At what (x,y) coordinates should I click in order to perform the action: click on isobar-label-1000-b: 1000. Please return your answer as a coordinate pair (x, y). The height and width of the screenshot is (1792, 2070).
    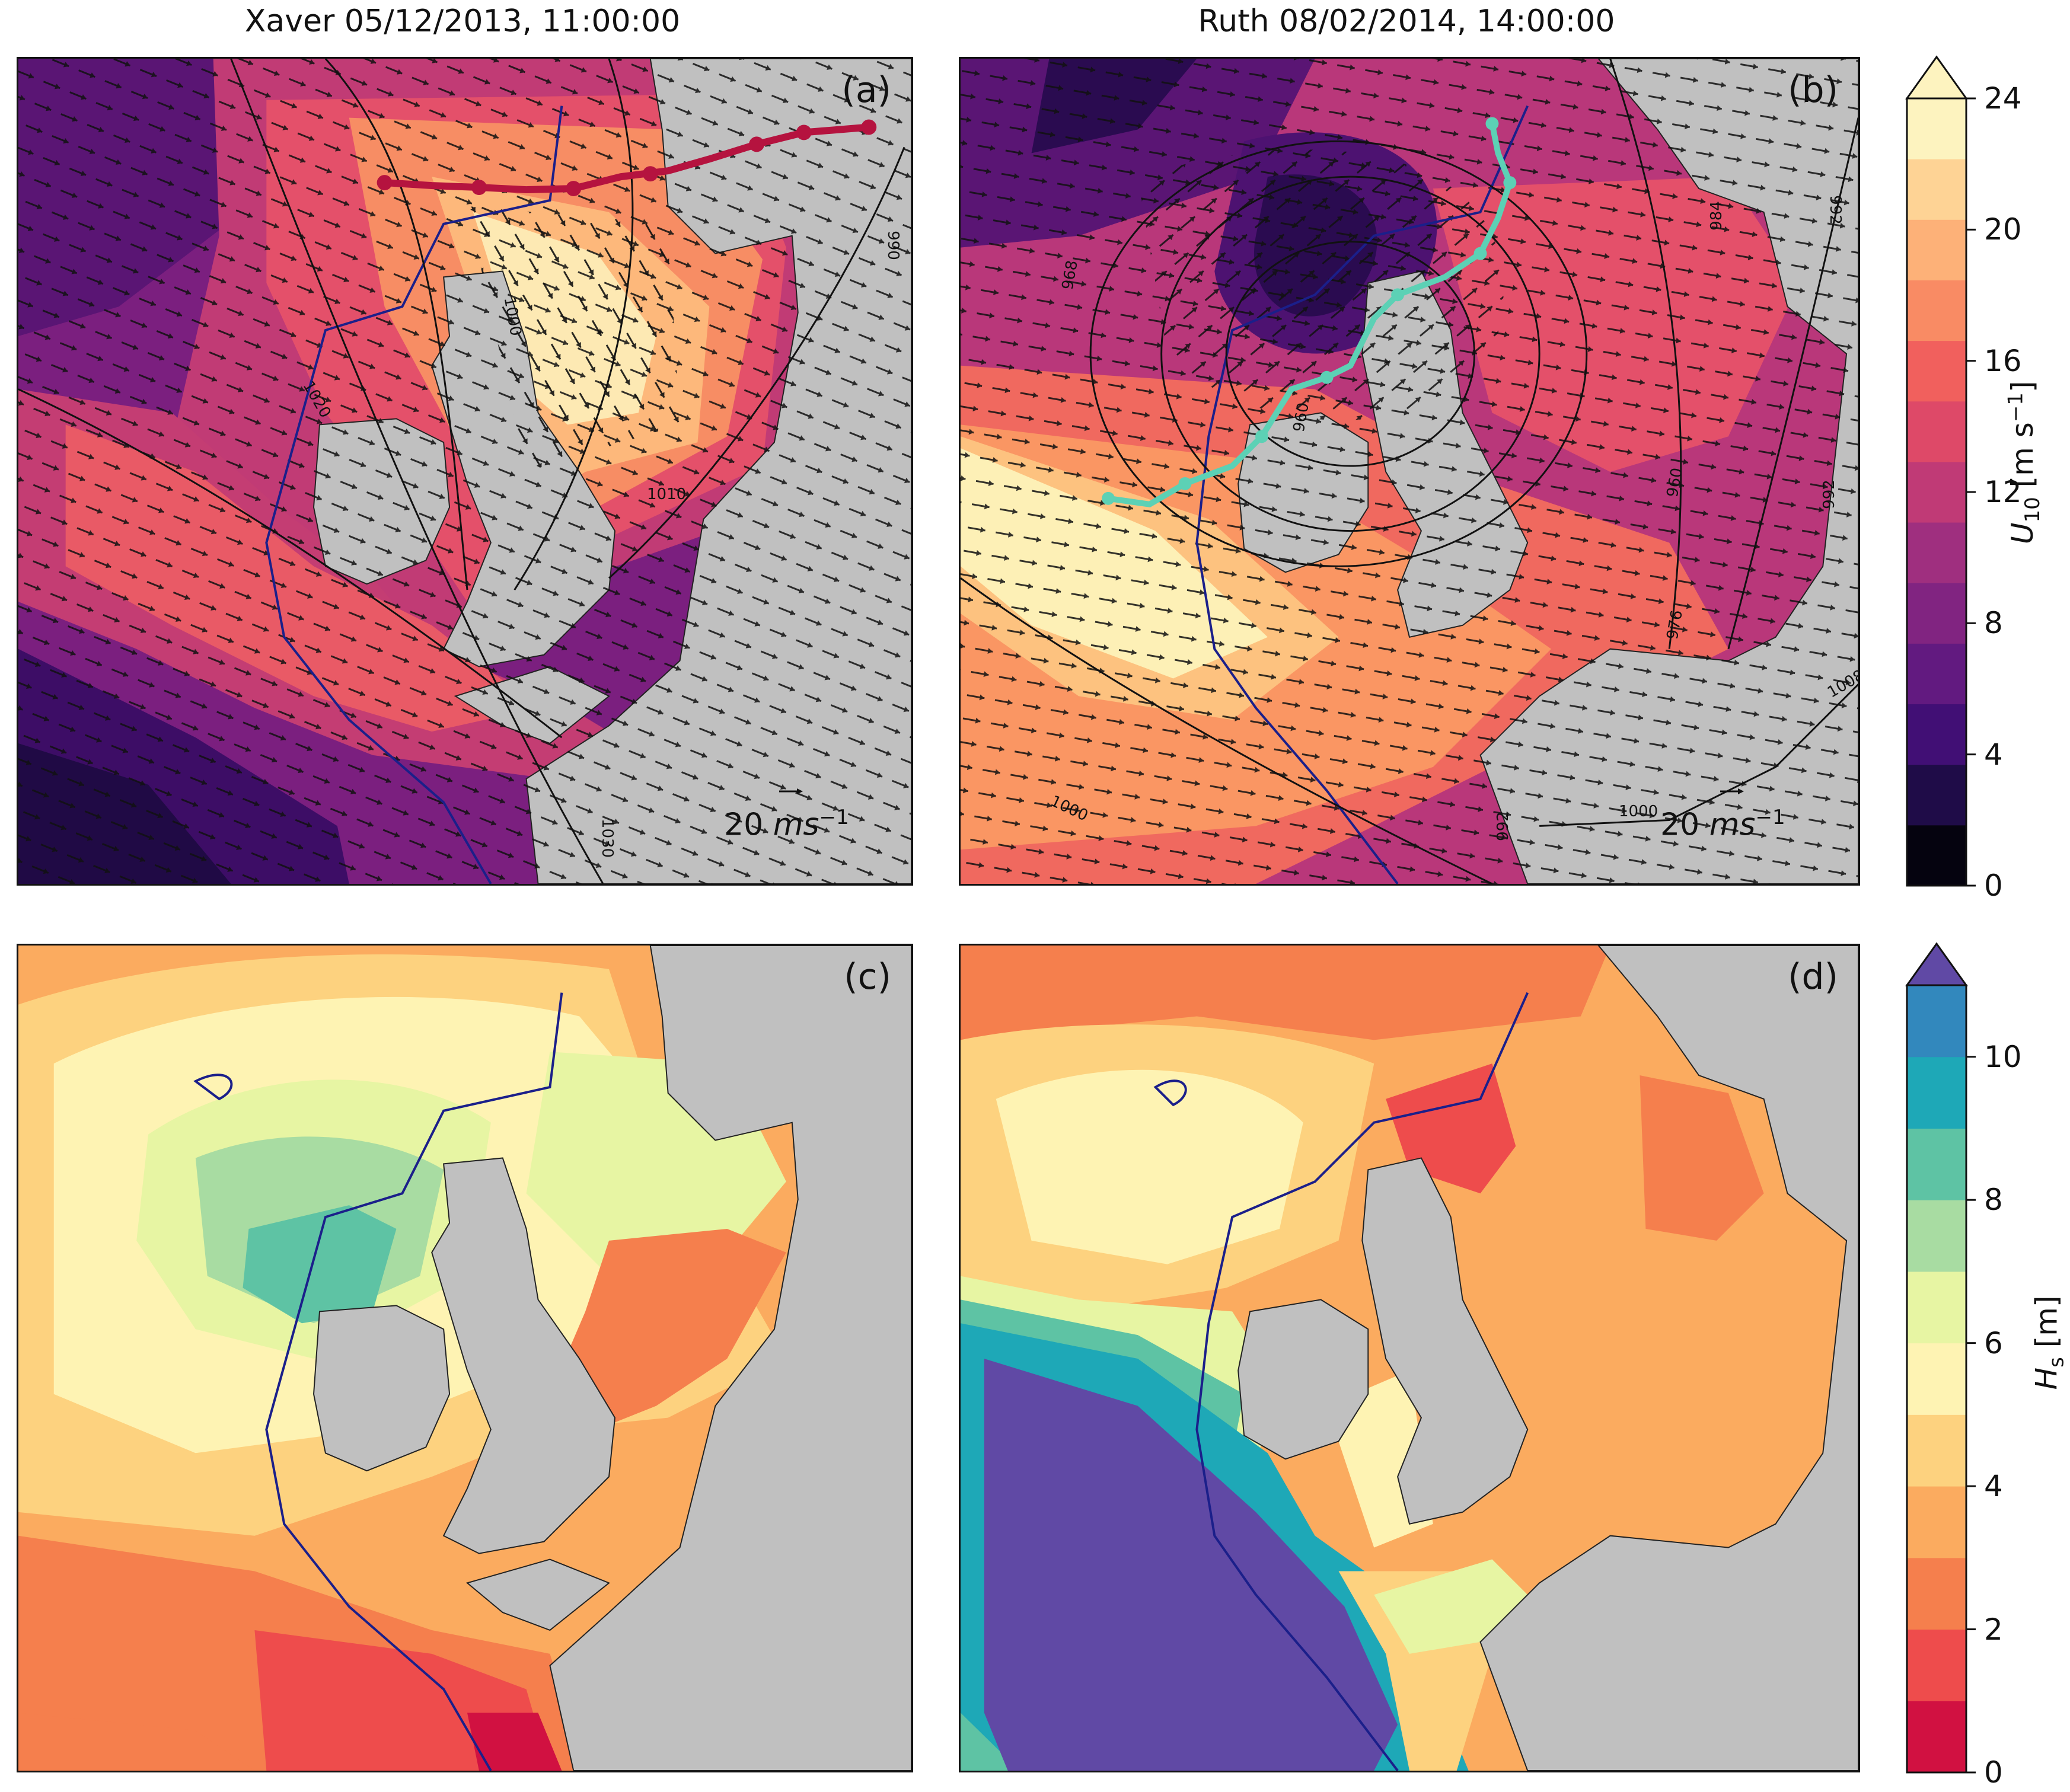
    Looking at the image, I should click on (1638, 811).